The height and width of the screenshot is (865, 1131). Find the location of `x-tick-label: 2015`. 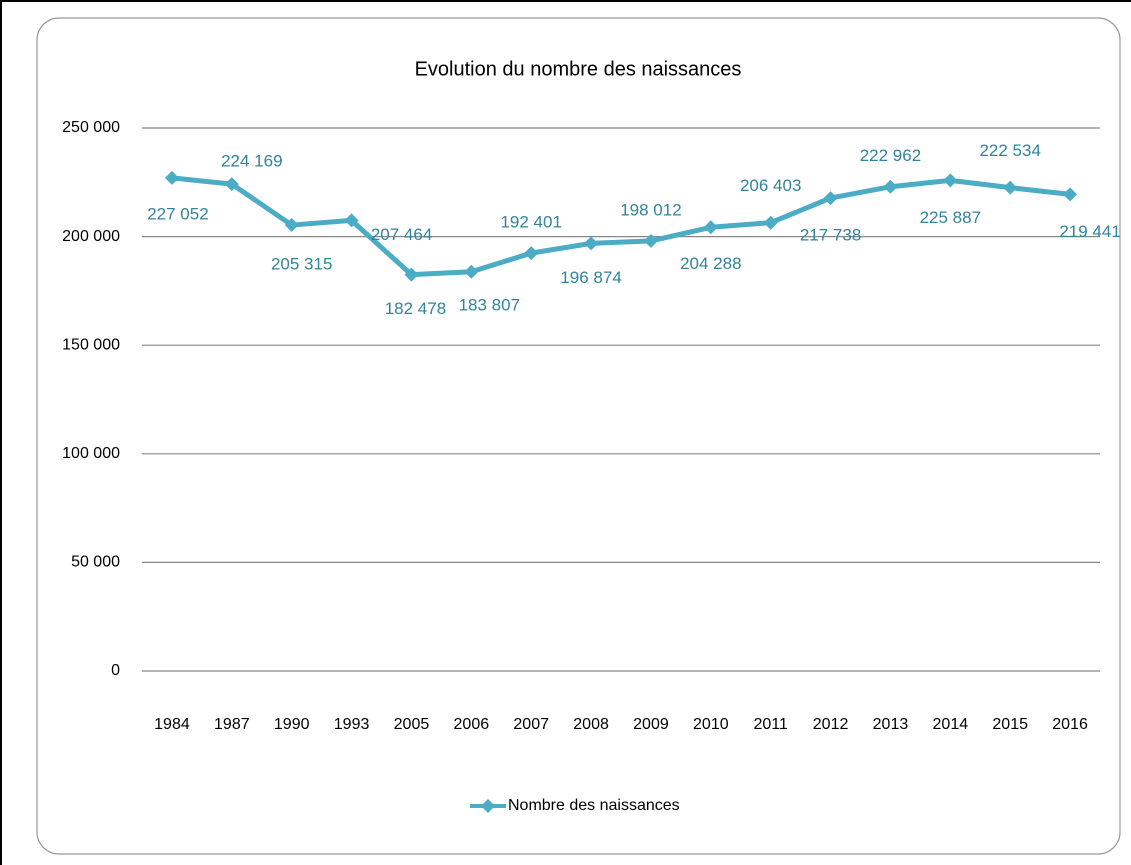

x-tick-label: 2015 is located at coordinates (1010, 724).